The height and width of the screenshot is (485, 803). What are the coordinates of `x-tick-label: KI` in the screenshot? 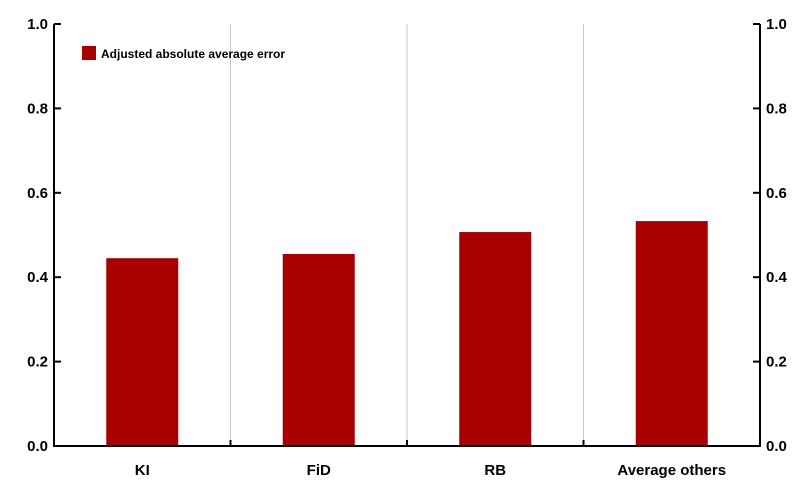 It's located at (142, 470).